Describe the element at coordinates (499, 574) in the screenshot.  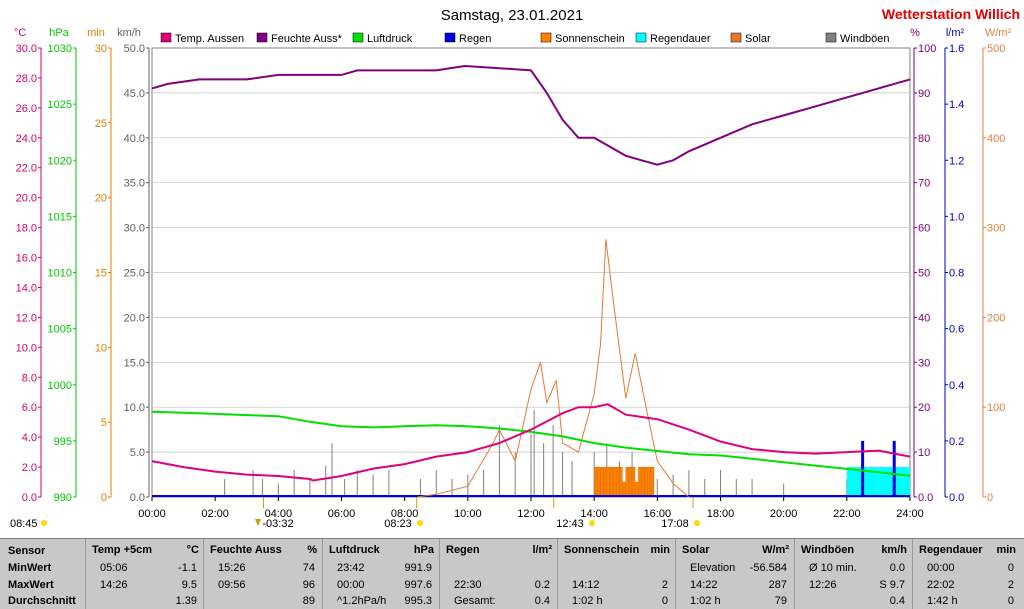
I see `stats-column: Regen l/m² 22:30 0.2 Gesamt: 0.4` at that location.